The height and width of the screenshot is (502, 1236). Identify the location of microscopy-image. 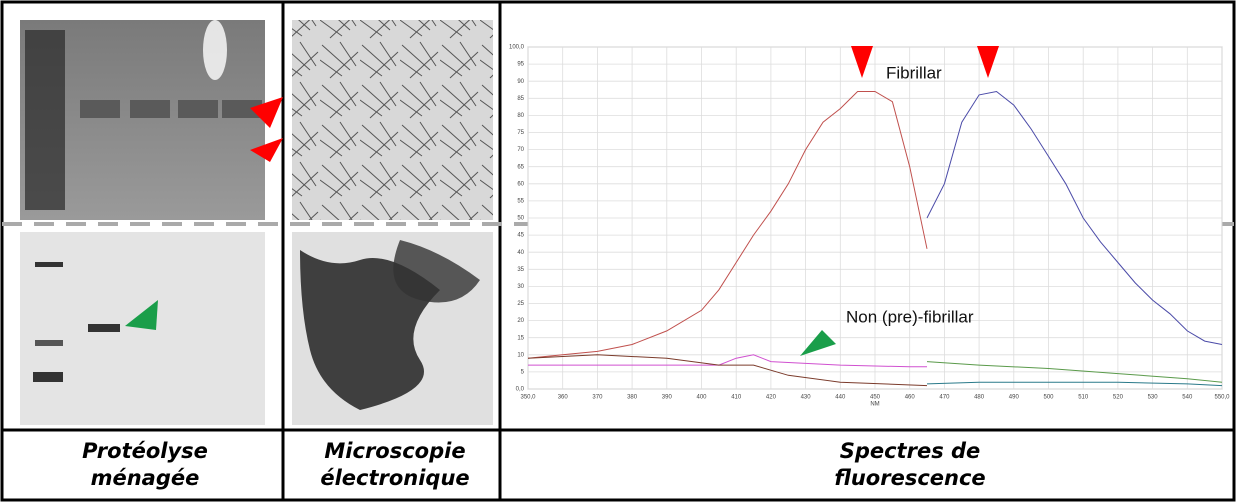
(392, 222).